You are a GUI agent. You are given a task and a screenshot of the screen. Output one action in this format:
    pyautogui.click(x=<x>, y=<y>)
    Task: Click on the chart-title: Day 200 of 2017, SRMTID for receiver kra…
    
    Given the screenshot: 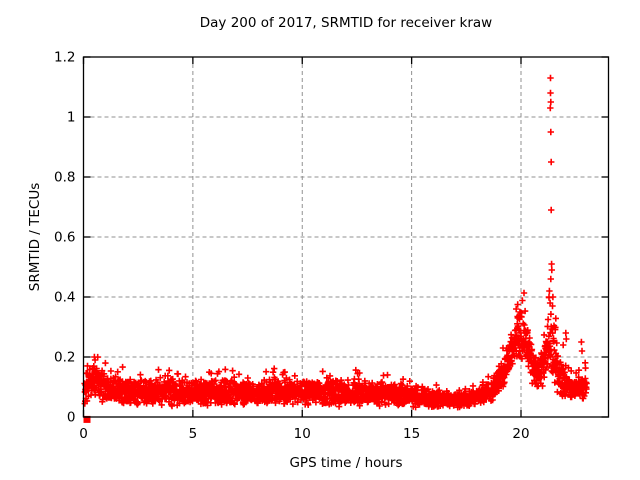 What is the action you would take?
    pyautogui.click(x=346, y=23)
    